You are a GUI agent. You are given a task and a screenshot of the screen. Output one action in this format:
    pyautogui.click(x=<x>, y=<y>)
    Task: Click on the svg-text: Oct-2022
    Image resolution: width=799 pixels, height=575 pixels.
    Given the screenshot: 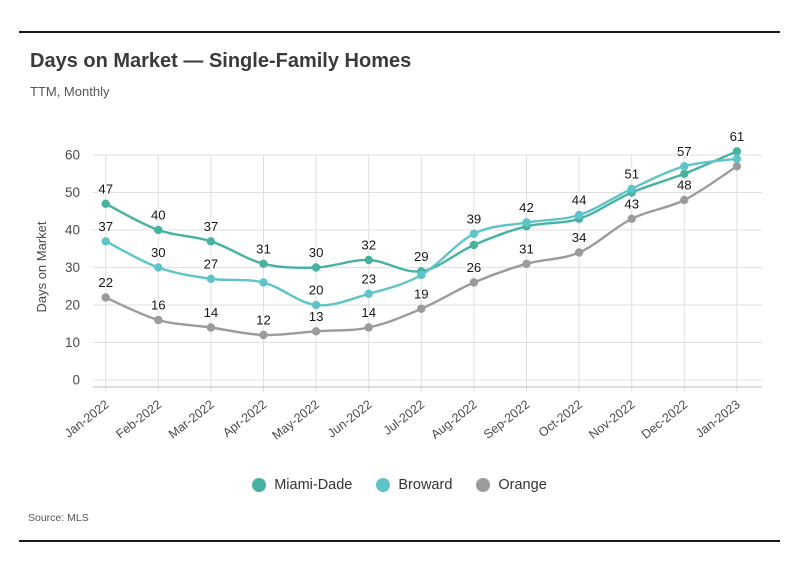 What is the action you would take?
    pyautogui.click(x=560, y=418)
    